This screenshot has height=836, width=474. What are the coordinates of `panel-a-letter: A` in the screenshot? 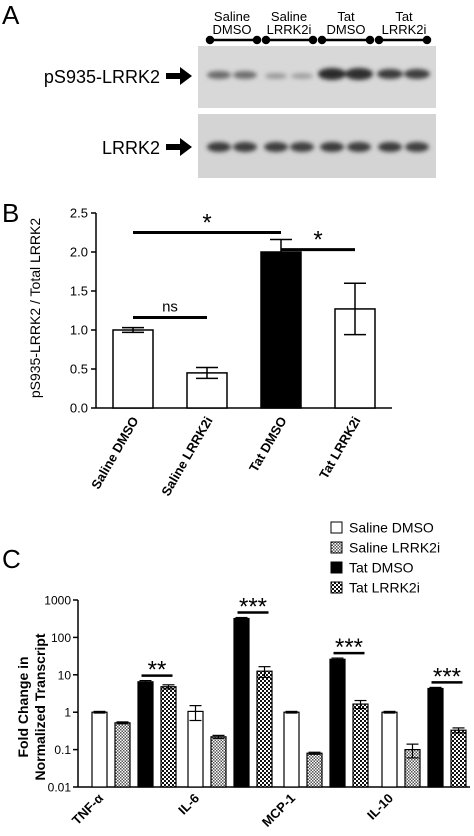 It's located at (11, 15).